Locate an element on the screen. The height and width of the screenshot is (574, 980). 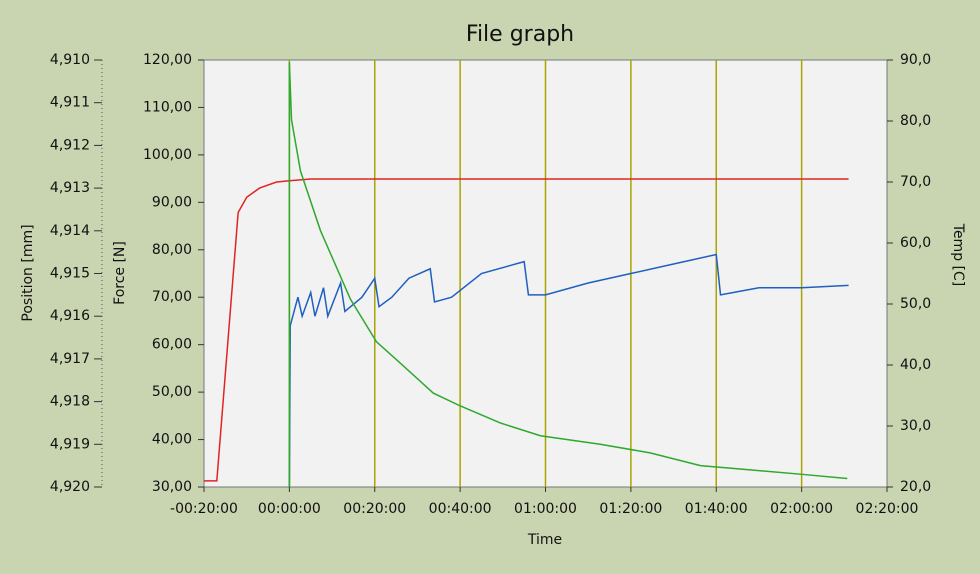
y2ticks-label: 80,0 is located at coordinates (915, 121).